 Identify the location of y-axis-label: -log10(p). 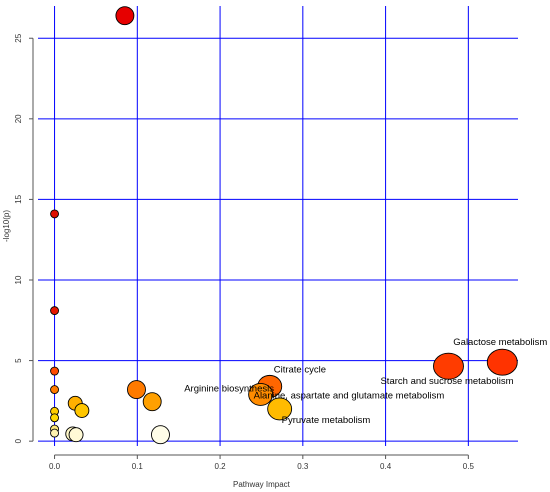
(6, 226).